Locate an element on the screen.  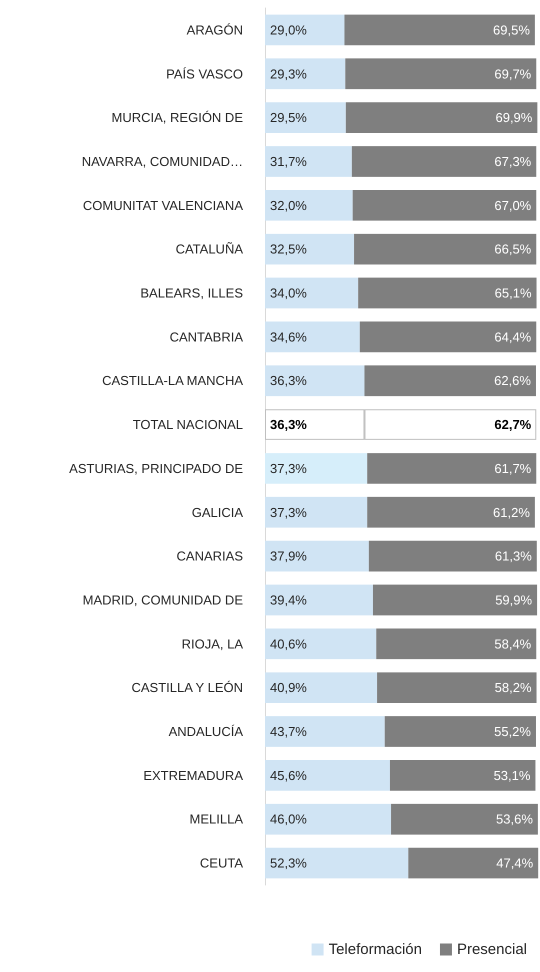
data-label: 64,4% is located at coordinates (513, 336).